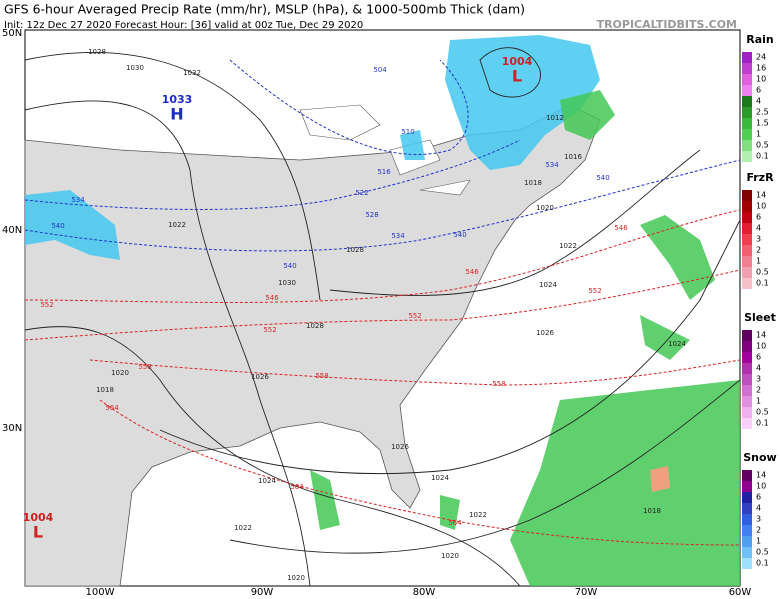 This screenshot has width=780, height=599. I want to click on legend-tick: 1.5, so click(762, 123).